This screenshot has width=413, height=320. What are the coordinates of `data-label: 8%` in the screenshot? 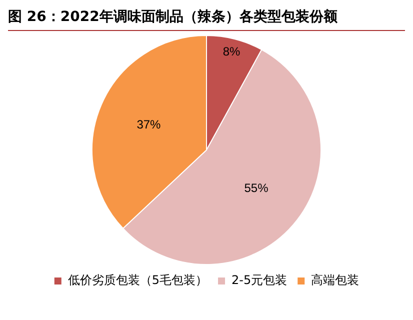 It's located at (231, 51).